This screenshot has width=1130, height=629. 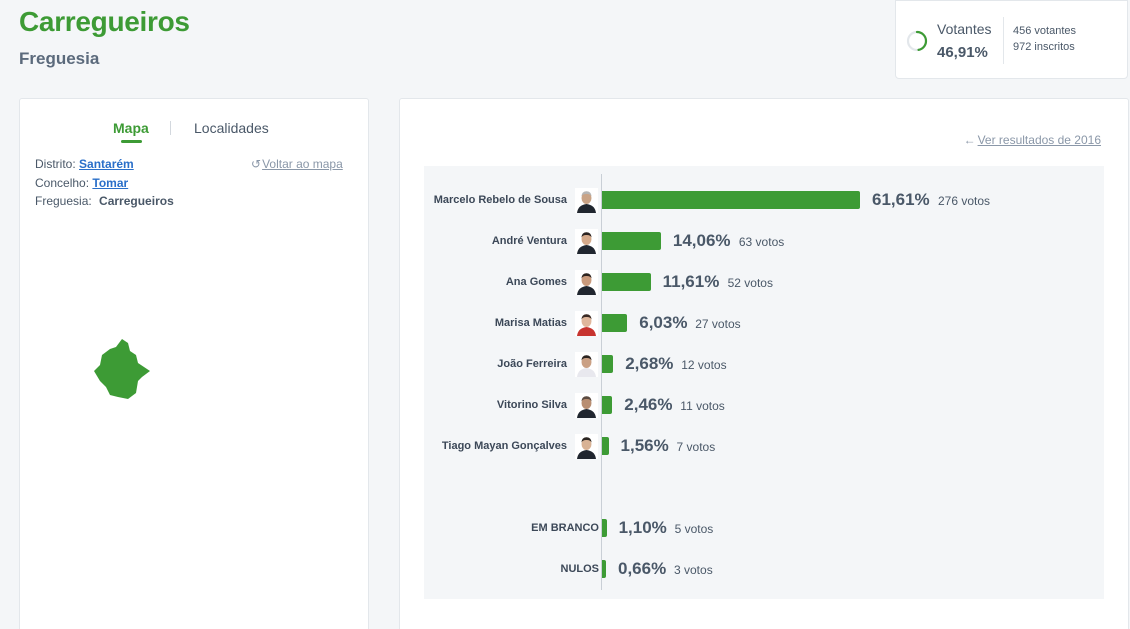 What do you see at coordinates (63, 201) in the screenshot?
I see `parish-label: Freguesia:` at bounding box center [63, 201].